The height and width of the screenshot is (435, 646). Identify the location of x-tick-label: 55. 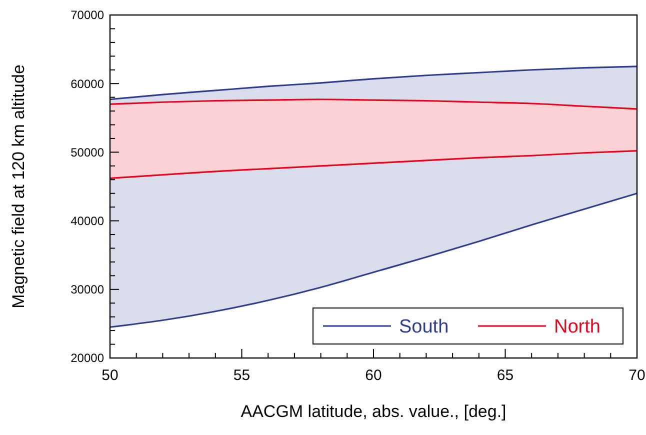
(241, 375).